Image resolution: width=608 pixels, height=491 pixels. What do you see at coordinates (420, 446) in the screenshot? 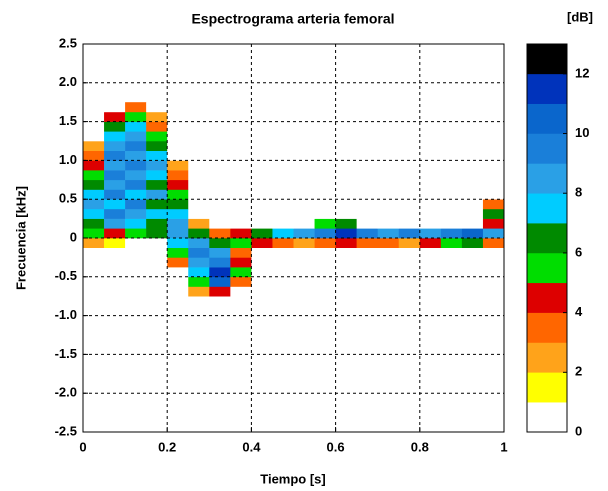
I see `x-tick-label: 0.8` at bounding box center [420, 446].